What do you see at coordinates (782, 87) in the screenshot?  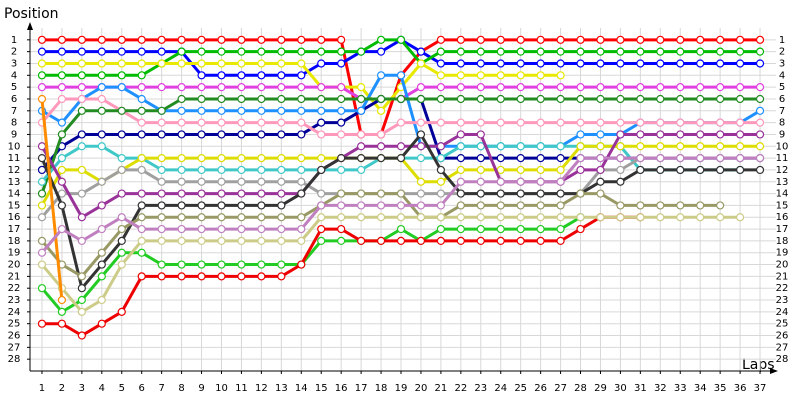 I see `y-tick-label-right: 5` at bounding box center [782, 87].